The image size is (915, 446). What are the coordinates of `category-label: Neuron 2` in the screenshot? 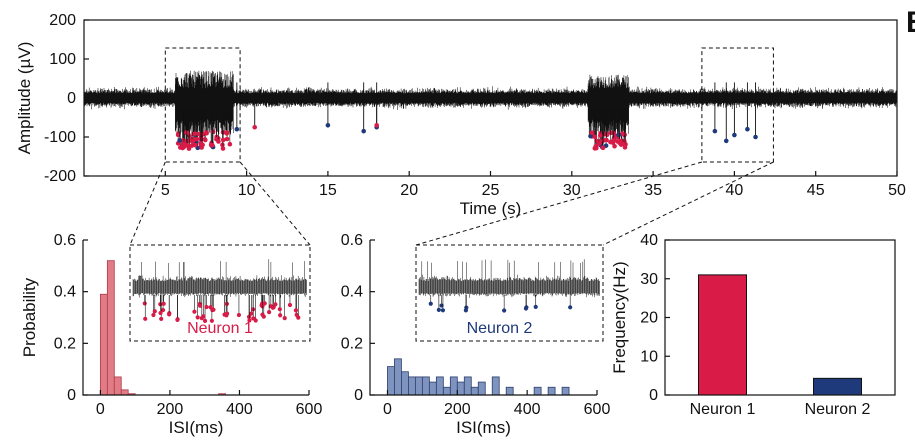 It's located at (838, 409).